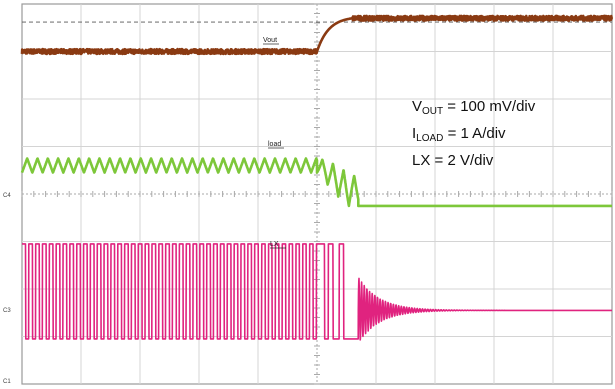 The image size is (615, 389). Describe the element at coordinates (414, 133) in the screenshot. I see `iload-scale-symbol: I` at that location.